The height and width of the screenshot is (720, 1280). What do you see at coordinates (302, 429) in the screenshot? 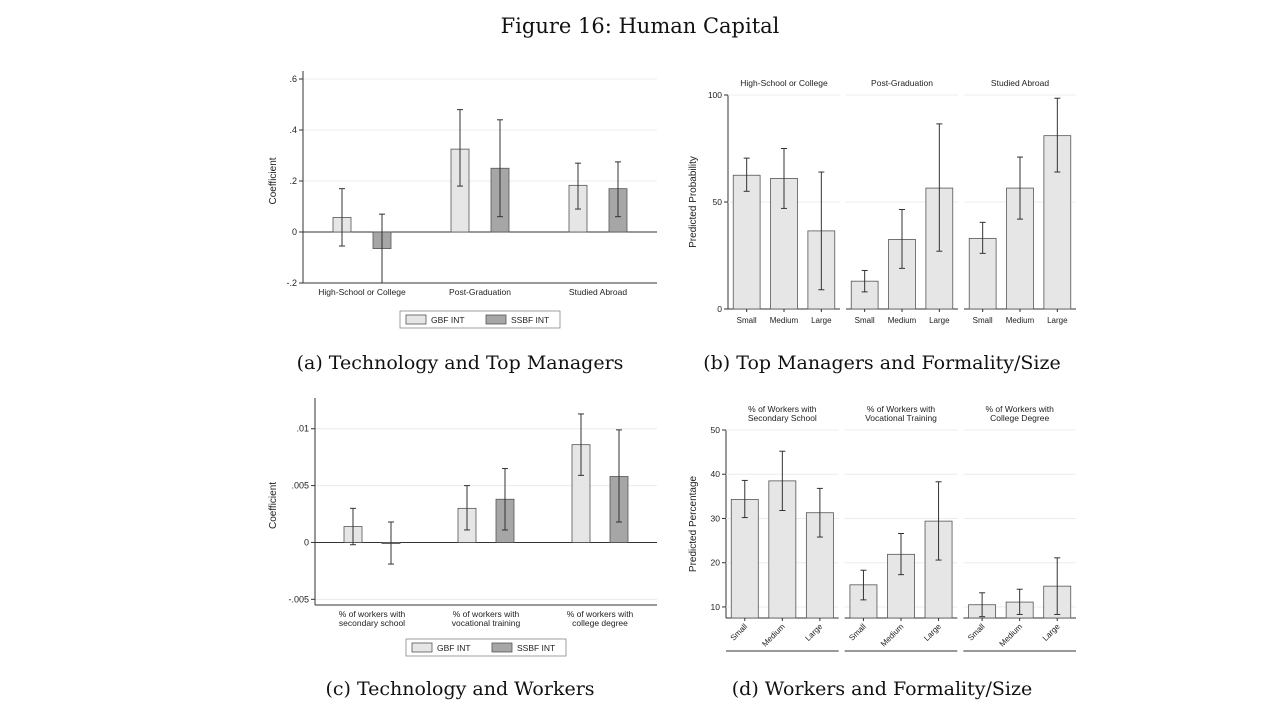
I see `y-tick-label: .01` at bounding box center [302, 429].